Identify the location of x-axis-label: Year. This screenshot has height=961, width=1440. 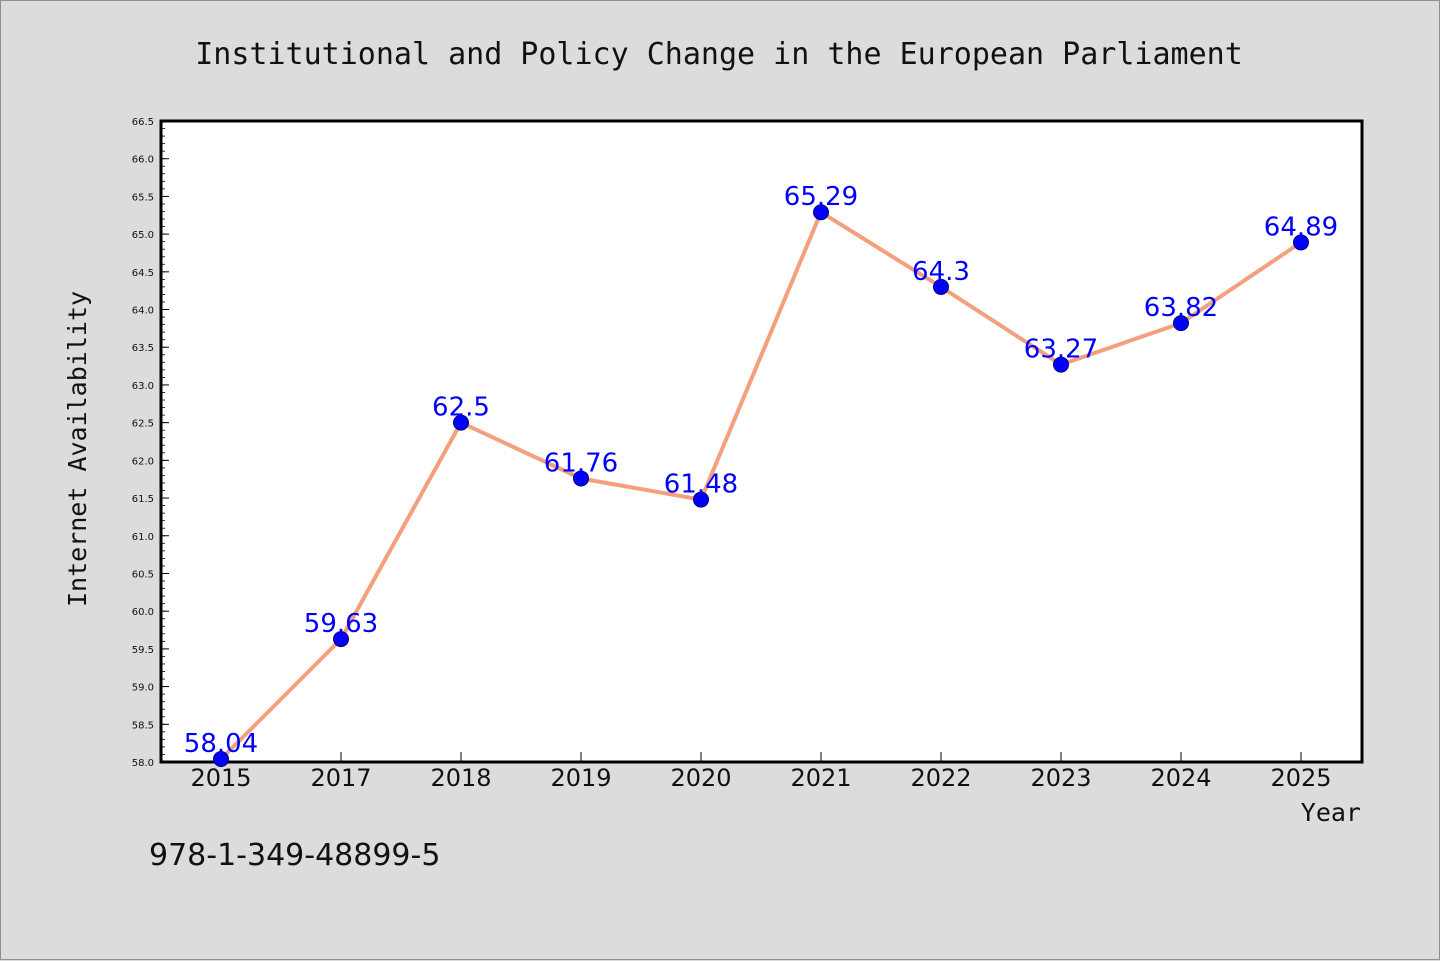
(1331, 812).